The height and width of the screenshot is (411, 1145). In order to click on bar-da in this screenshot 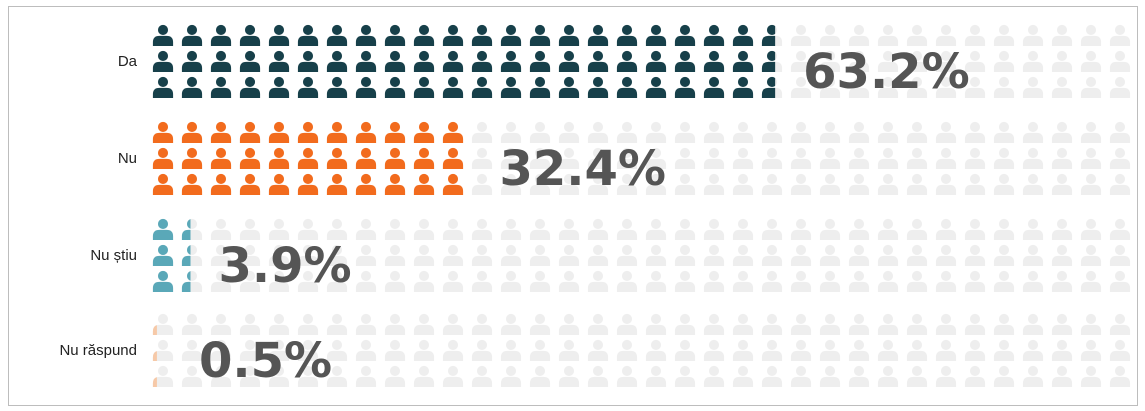, I will do `click(464, 61)`.